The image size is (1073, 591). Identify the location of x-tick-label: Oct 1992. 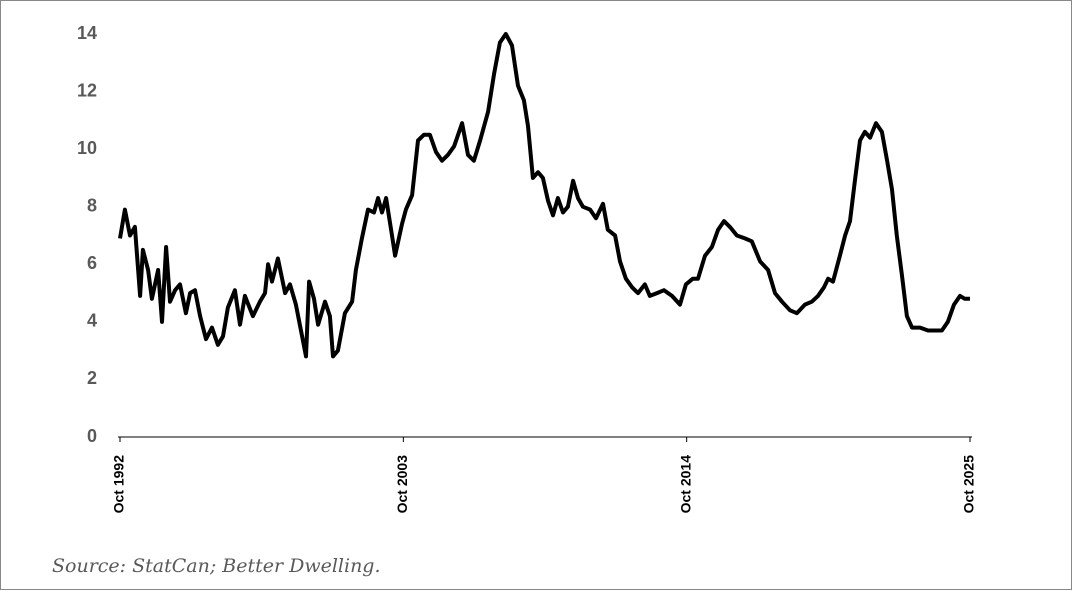
(119, 484).